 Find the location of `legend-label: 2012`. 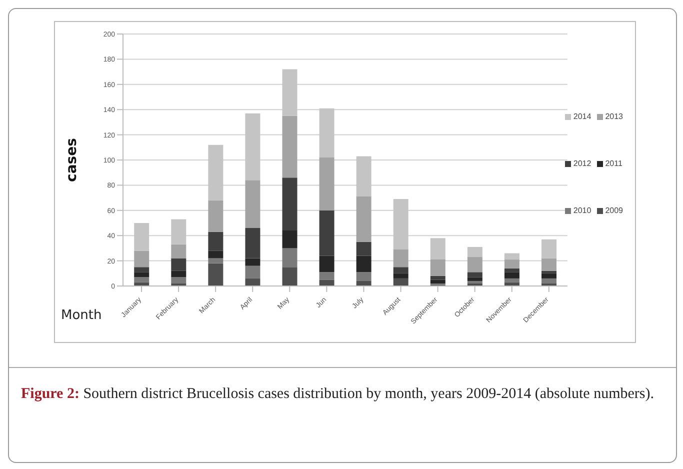

legend-label: 2012 is located at coordinates (582, 163).